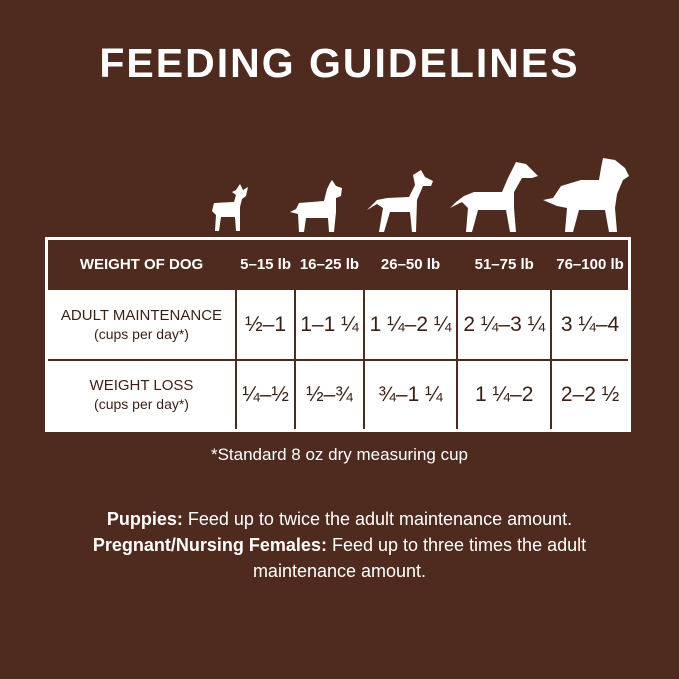  Describe the element at coordinates (141, 263) in the screenshot. I see `weight-of-dog-header: WEIGHT OF DOG` at that location.